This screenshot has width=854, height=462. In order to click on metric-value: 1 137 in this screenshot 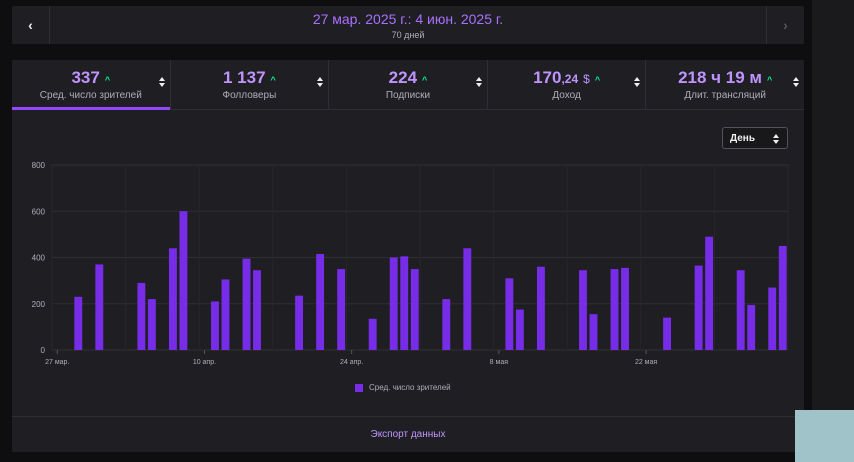, I will do `click(244, 77)`.